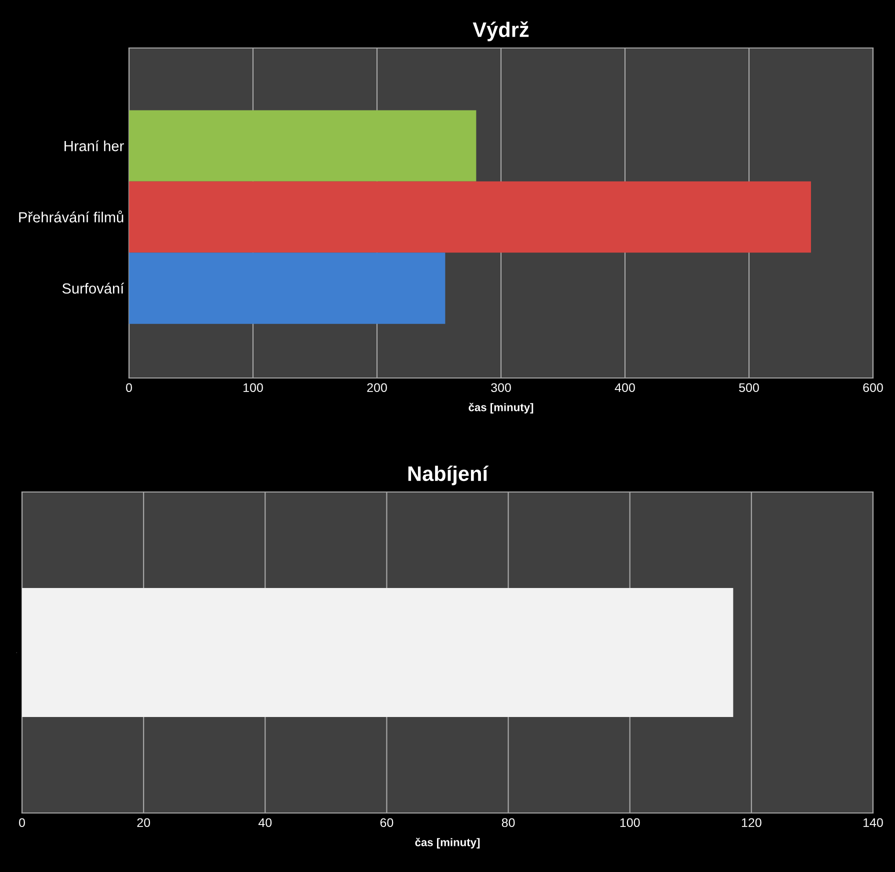  What do you see at coordinates (752, 823) in the screenshot?
I see `x-tick-label: 120` at bounding box center [752, 823].